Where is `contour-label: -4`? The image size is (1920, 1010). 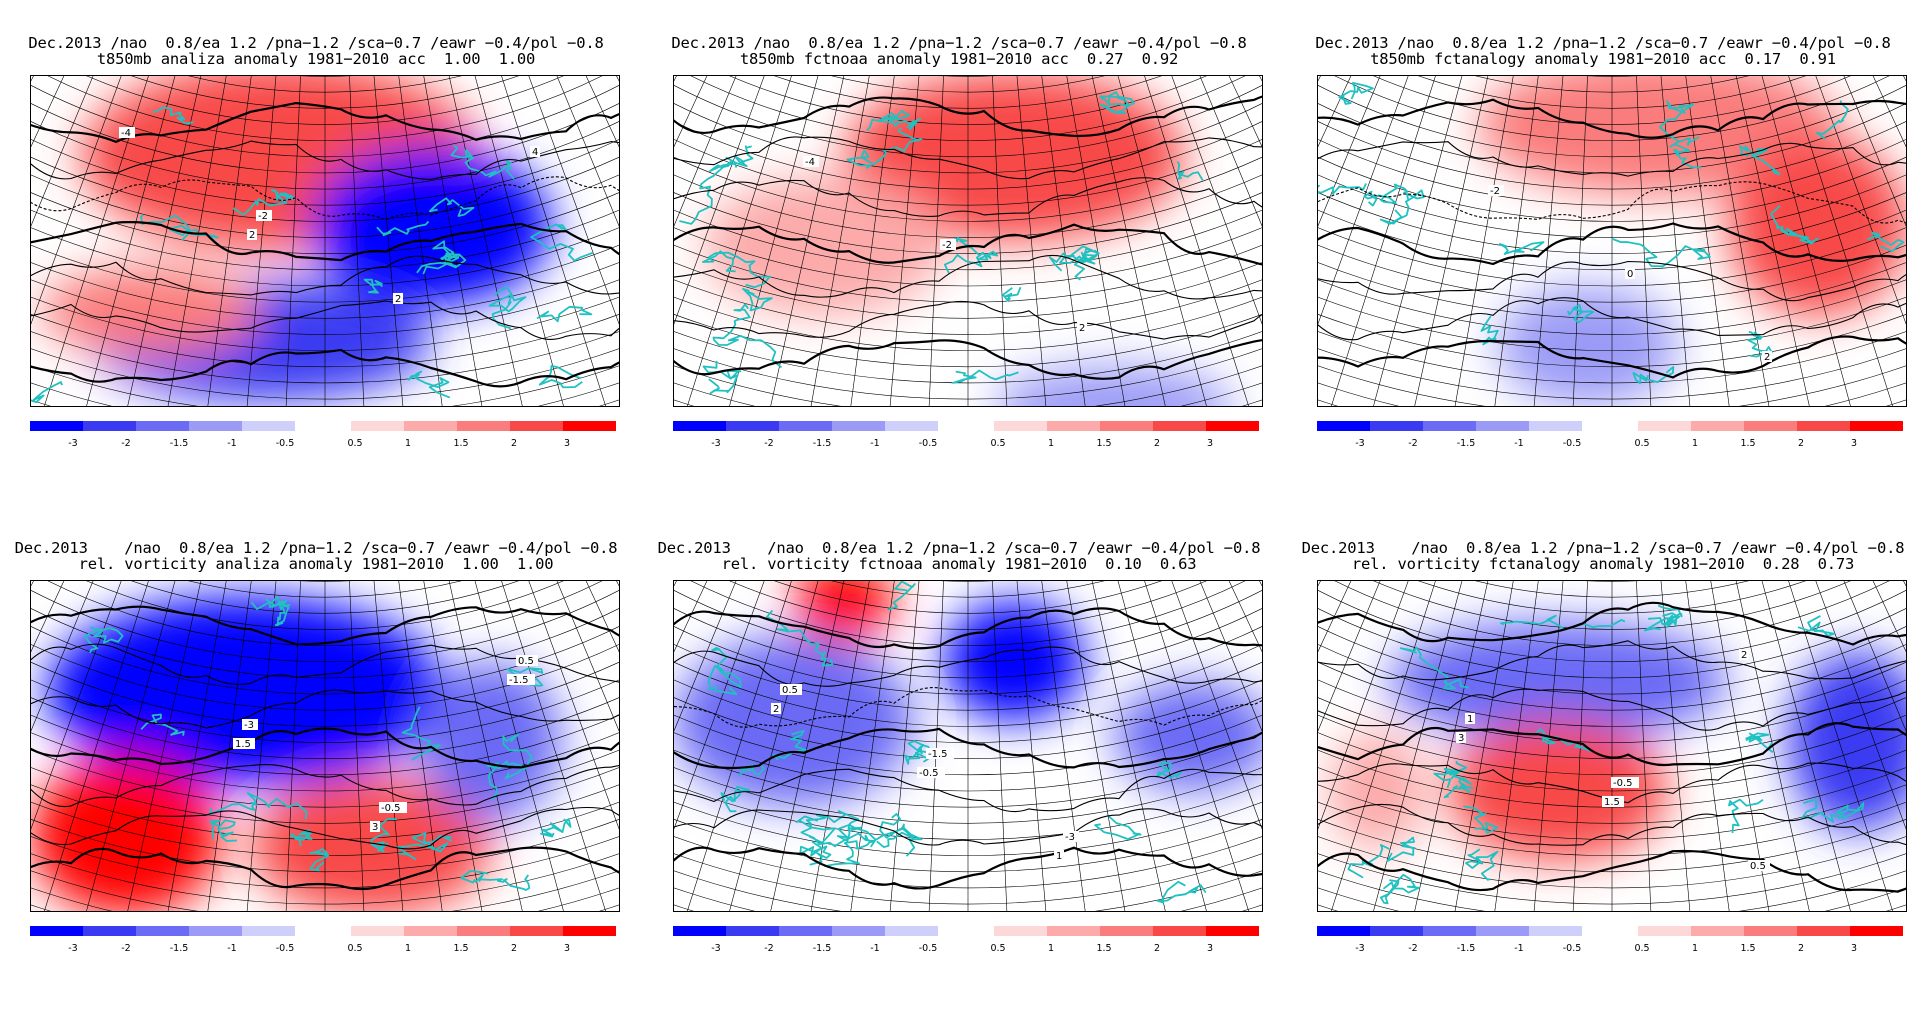
contour-label: -4 is located at coordinates (810, 162).